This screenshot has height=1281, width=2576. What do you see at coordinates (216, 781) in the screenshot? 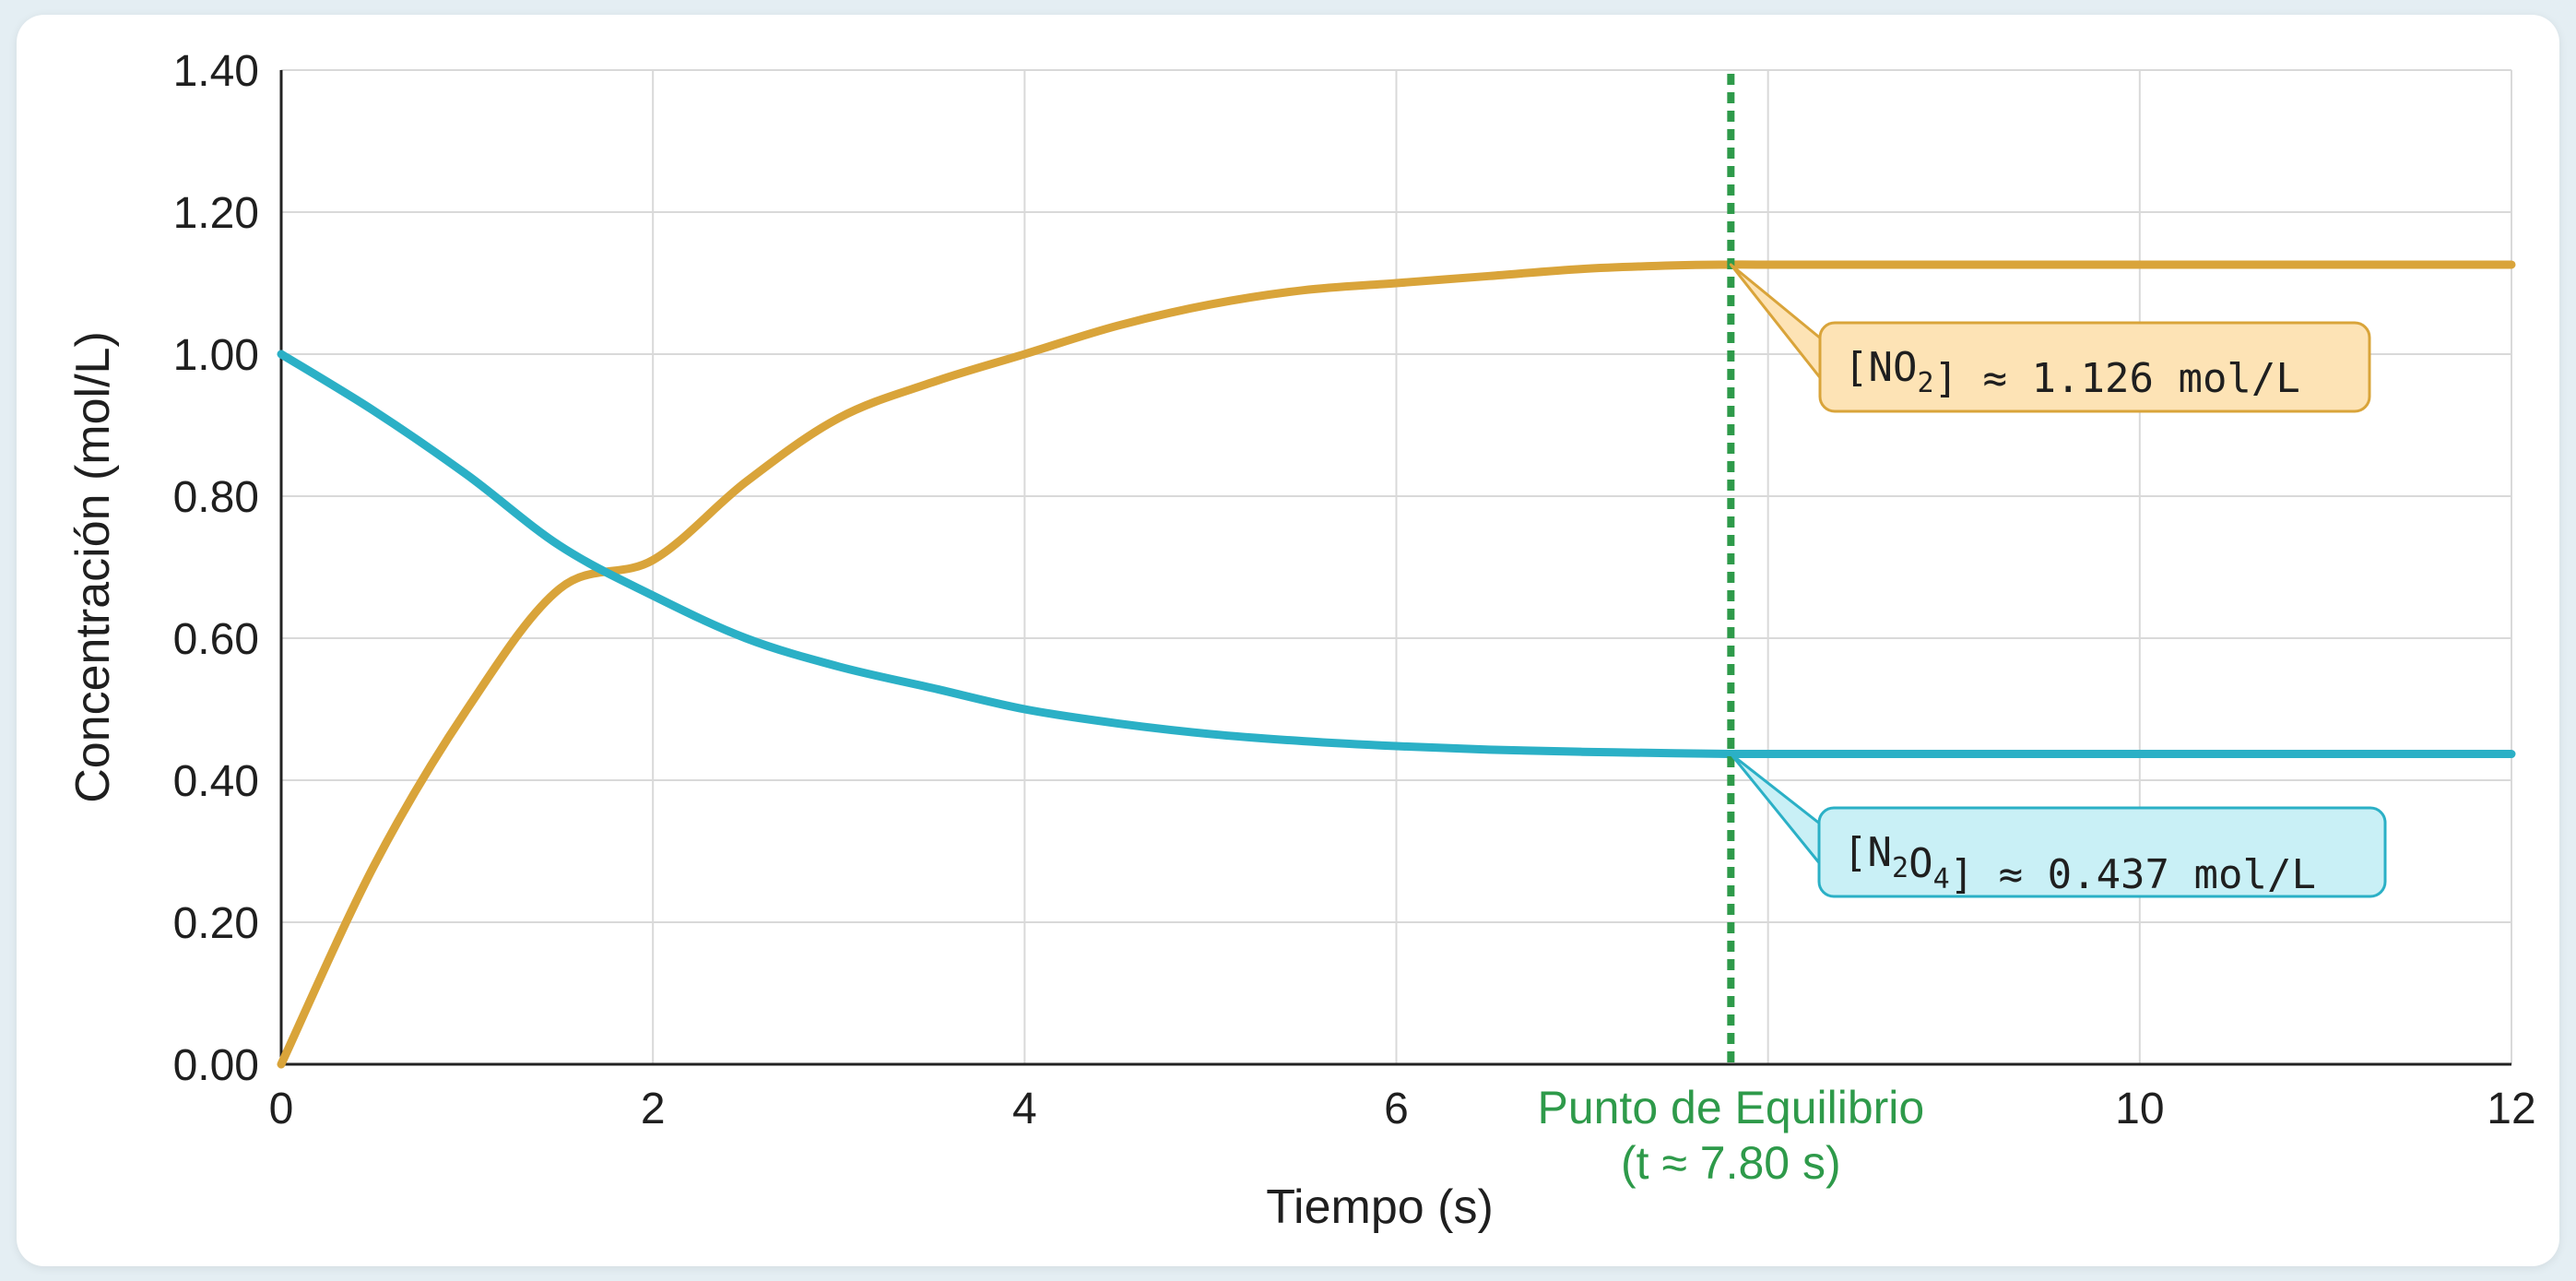
I see `y-tick-label: 0.40` at bounding box center [216, 781].